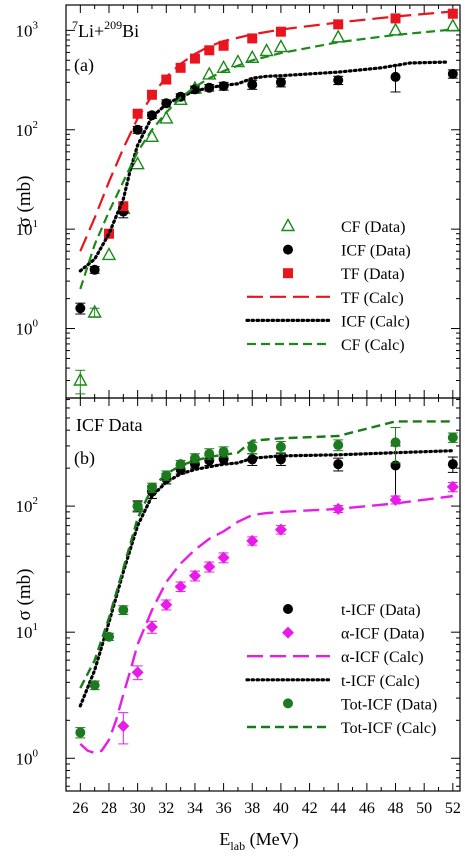  Describe the element at coordinates (252, 808) in the screenshot. I see `x-tick-label: 38` at that location.